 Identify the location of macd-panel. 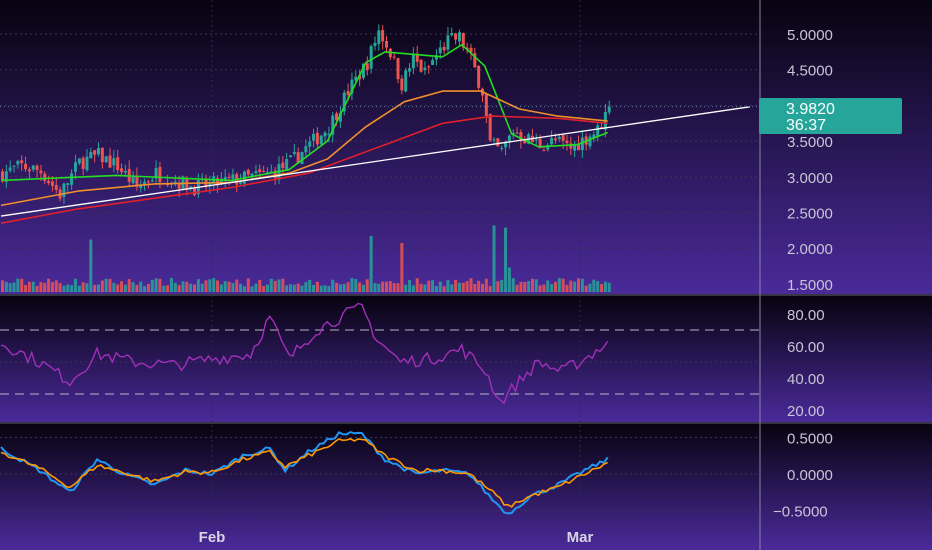
(304, 473).